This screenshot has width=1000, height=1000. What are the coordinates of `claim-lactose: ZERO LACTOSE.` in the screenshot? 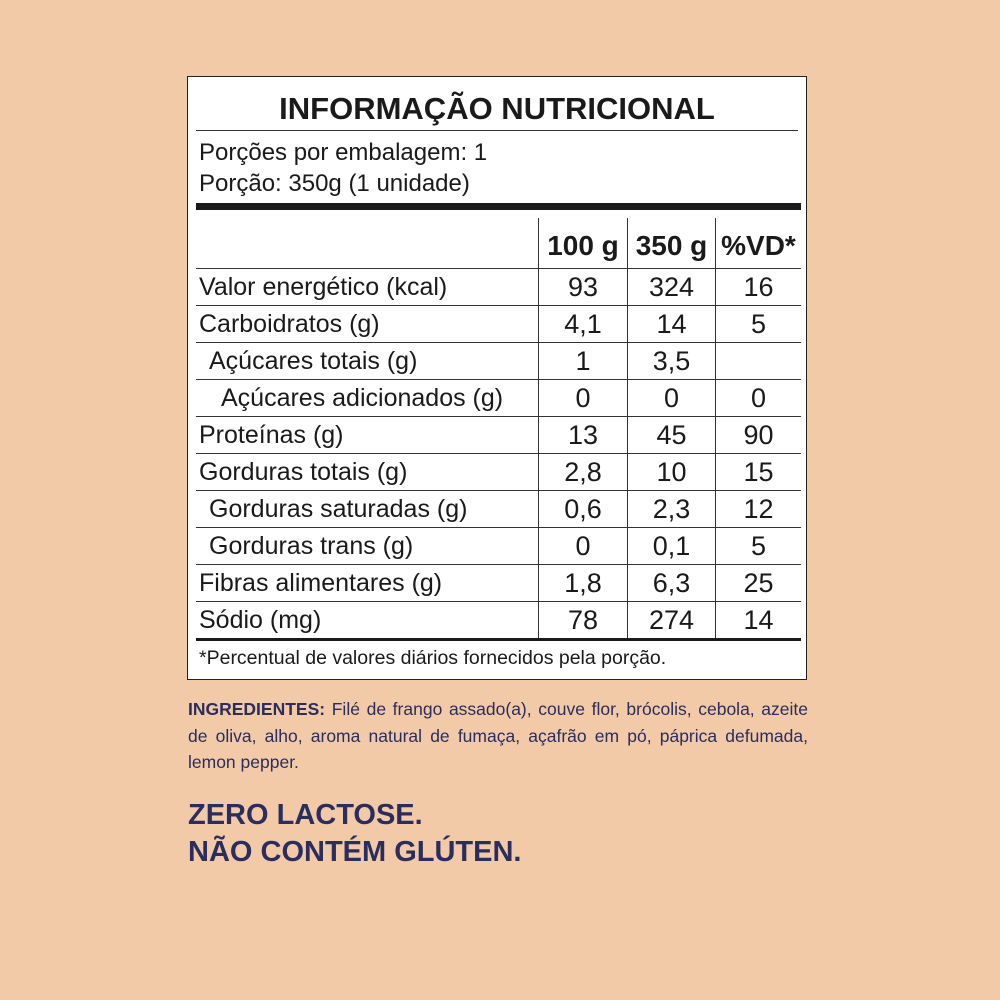 It's located at (305, 815).